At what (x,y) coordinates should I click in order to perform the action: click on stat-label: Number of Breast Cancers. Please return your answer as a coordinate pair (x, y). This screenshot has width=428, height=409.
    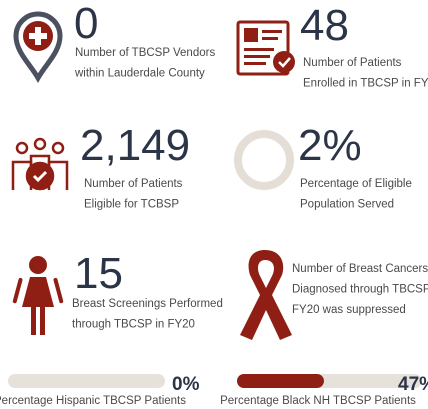
    Looking at the image, I should click on (360, 269).